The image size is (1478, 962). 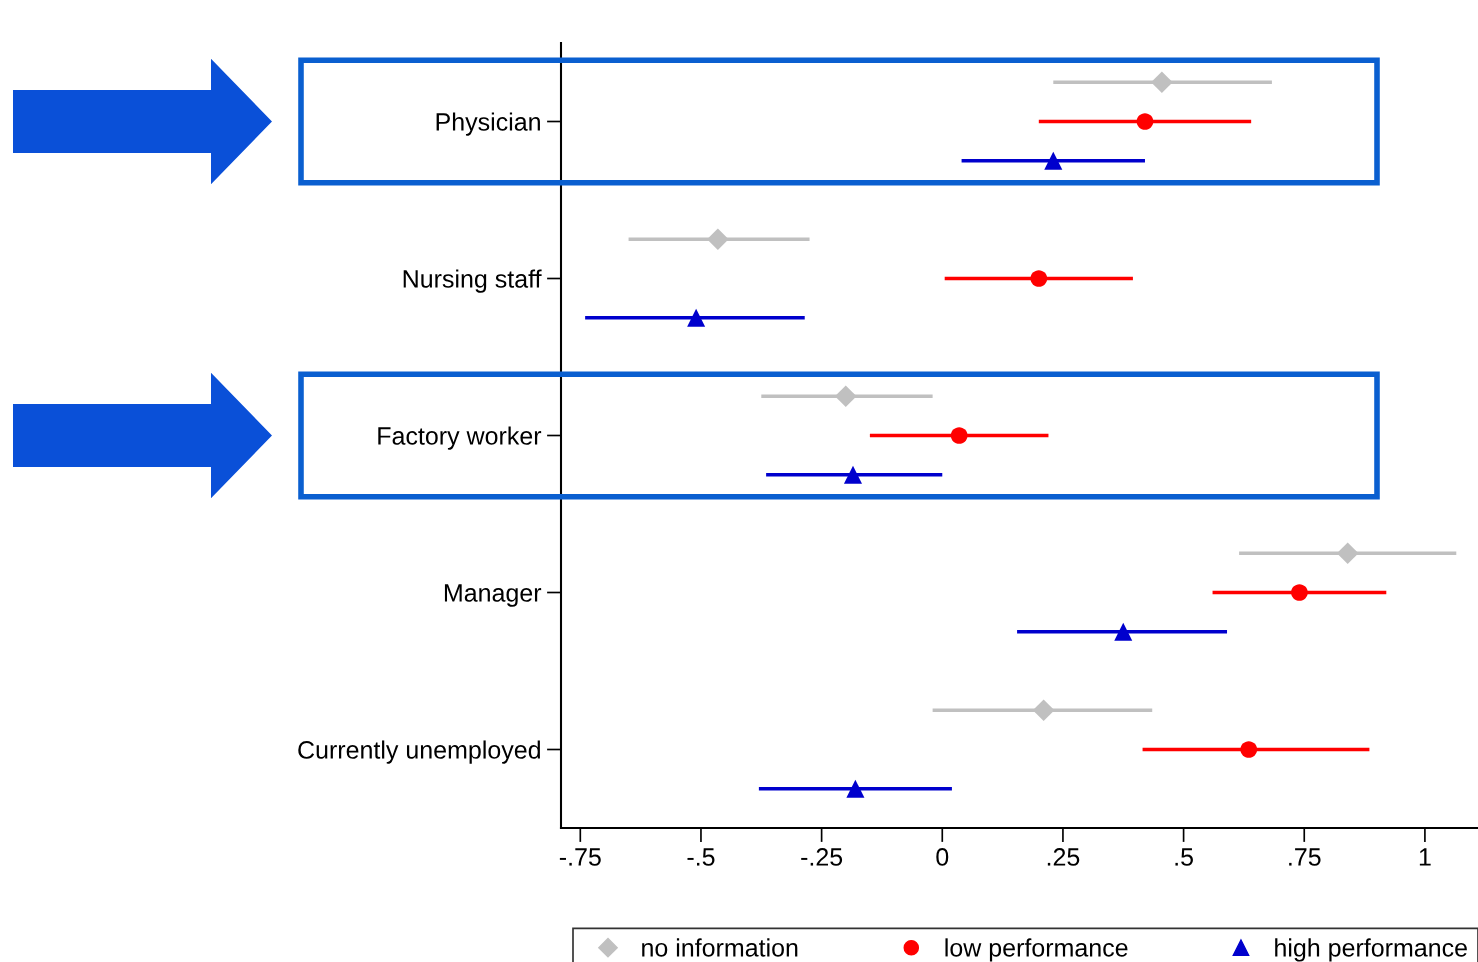 What do you see at coordinates (1184, 857) in the screenshot?
I see `x-tick-label: .5` at bounding box center [1184, 857].